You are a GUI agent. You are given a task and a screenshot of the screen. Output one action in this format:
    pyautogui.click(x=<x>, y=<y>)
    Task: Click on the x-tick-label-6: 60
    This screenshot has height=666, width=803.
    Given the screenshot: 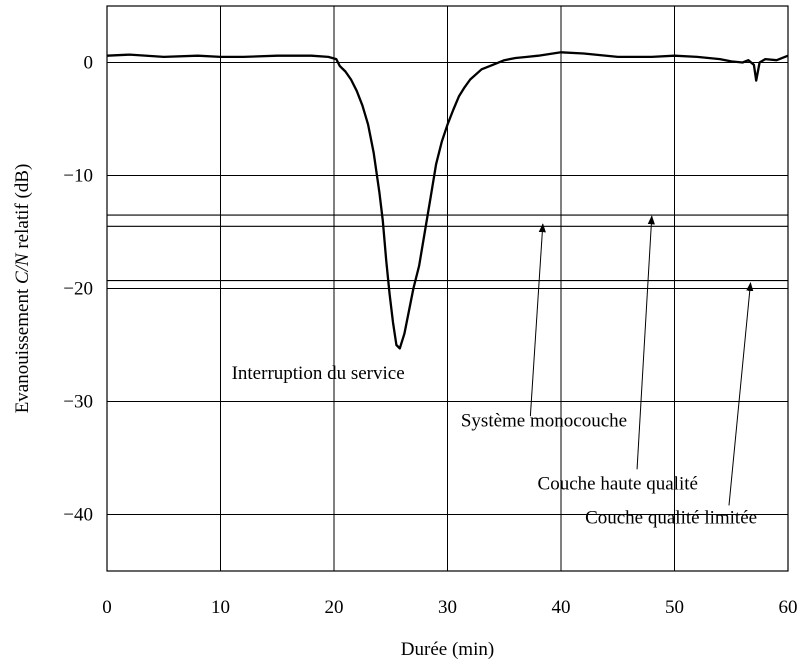 What is the action you would take?
    pyautogui.click(x=788, y=607)
    